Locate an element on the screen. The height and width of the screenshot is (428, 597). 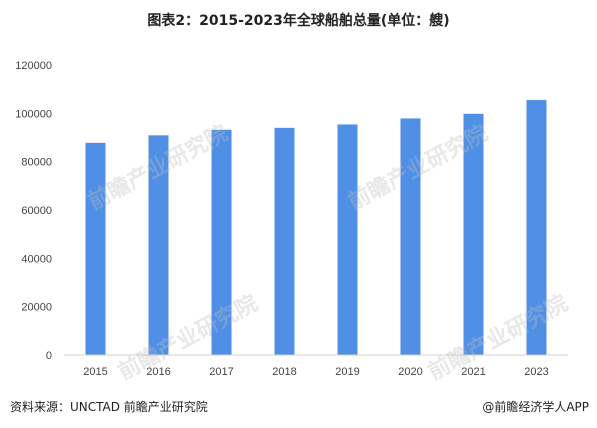
bar-2015 is located at coordinates (95, 248).